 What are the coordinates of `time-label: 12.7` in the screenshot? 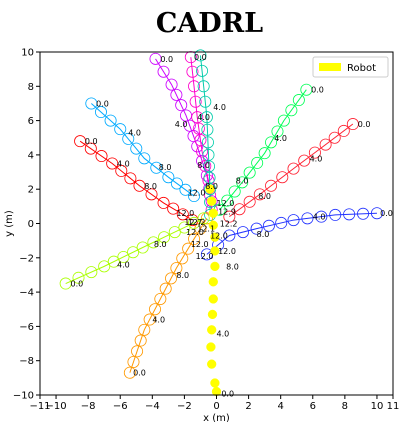 It's located at (193, 222).